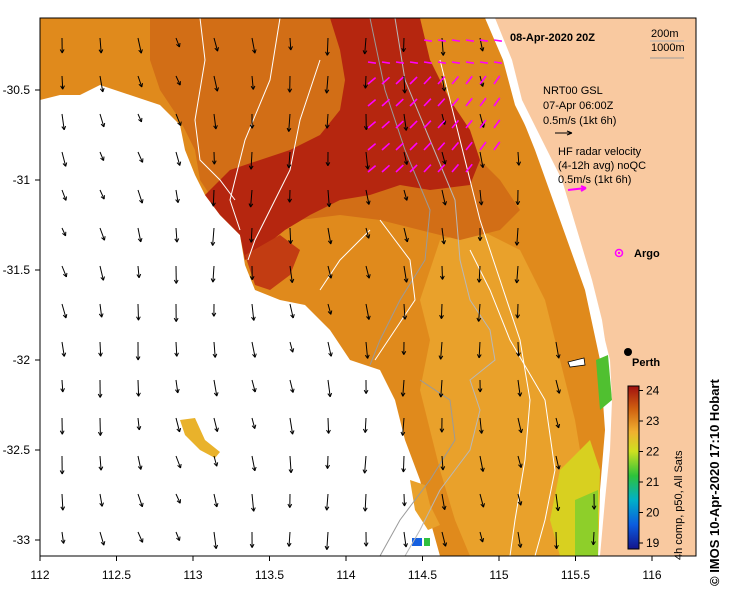 The height and width of the screenshot is (592, 739). I want to click on gsl-legend-line3: 0.5m/s (1kt 6h), so click(579, 121).